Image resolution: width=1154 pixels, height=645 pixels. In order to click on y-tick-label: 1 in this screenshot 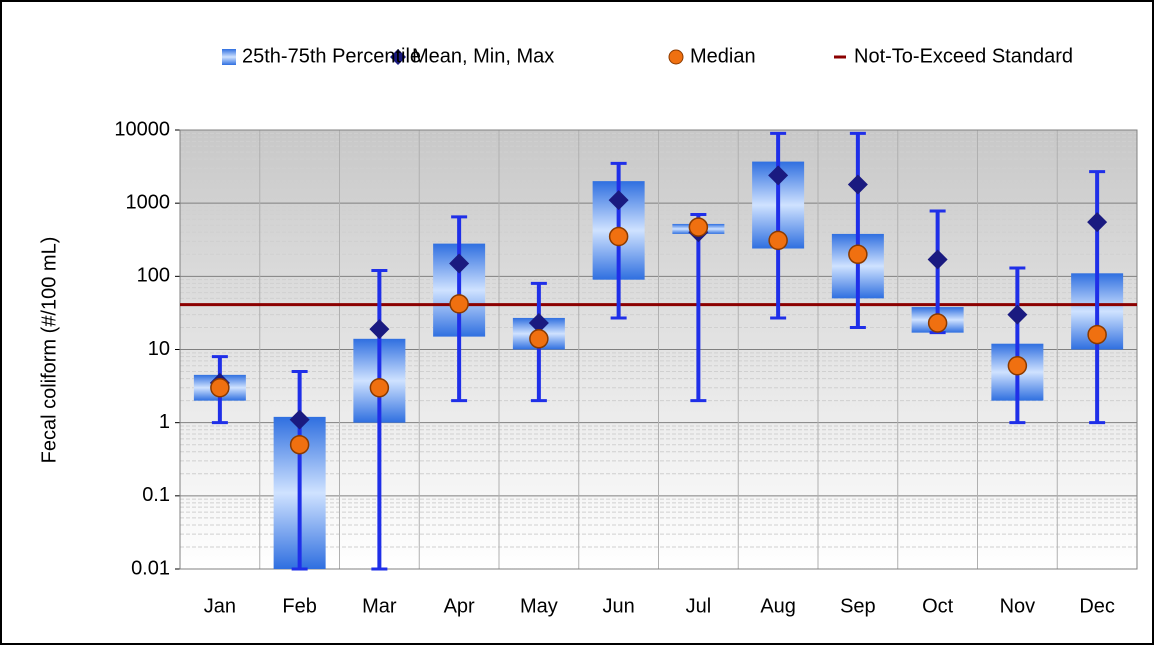, I will do `click(164, 422)`.